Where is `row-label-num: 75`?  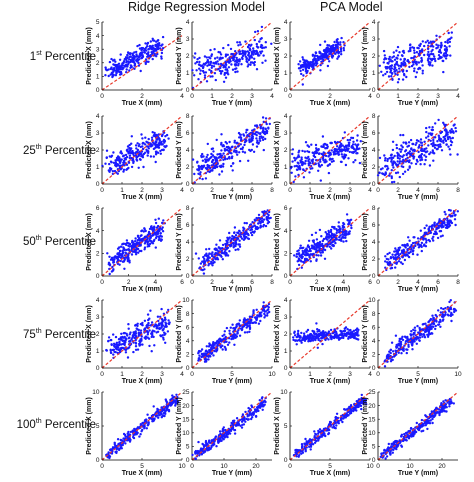 row-label-num: 75 is located at coordinates (29, 334).